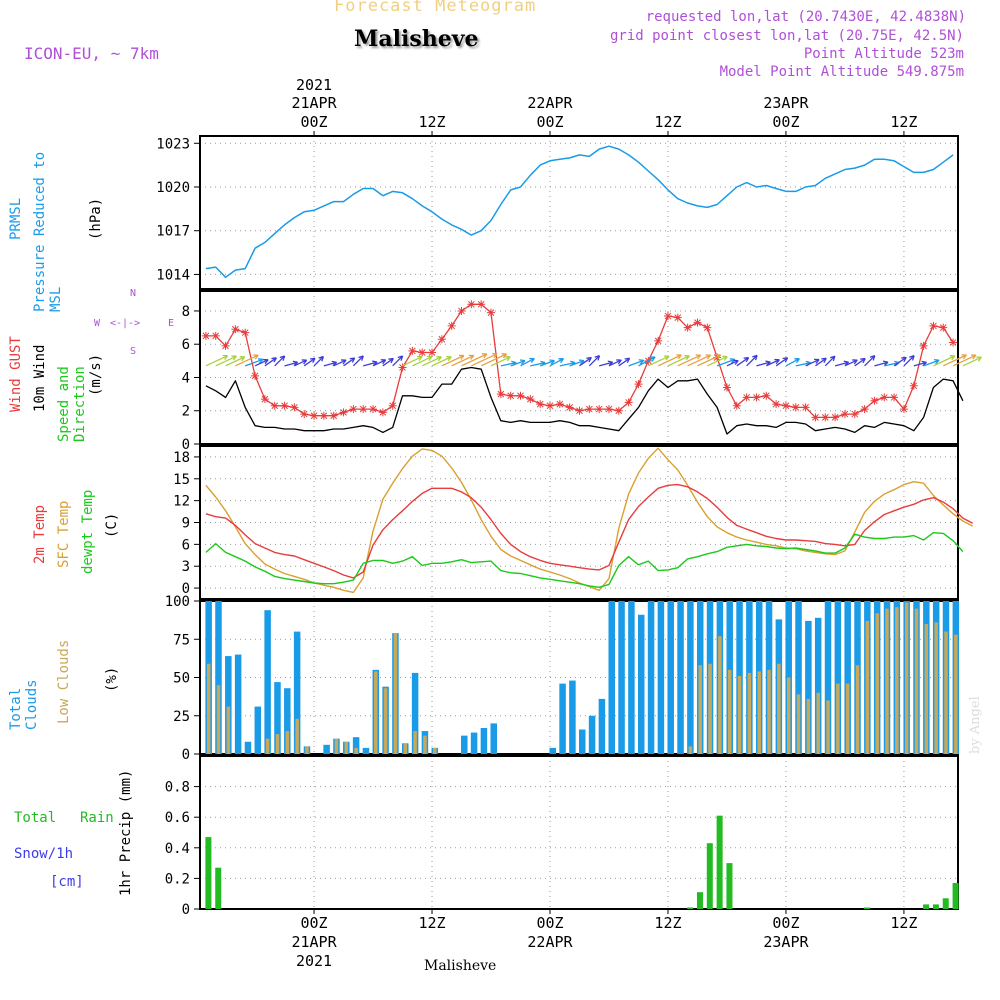 Image resolution: width=1000 pixels, height=1000 pixels. Describe the element at coordinates (177, 602) in the screenshot. I see `y-tick-label: 100` at that location.